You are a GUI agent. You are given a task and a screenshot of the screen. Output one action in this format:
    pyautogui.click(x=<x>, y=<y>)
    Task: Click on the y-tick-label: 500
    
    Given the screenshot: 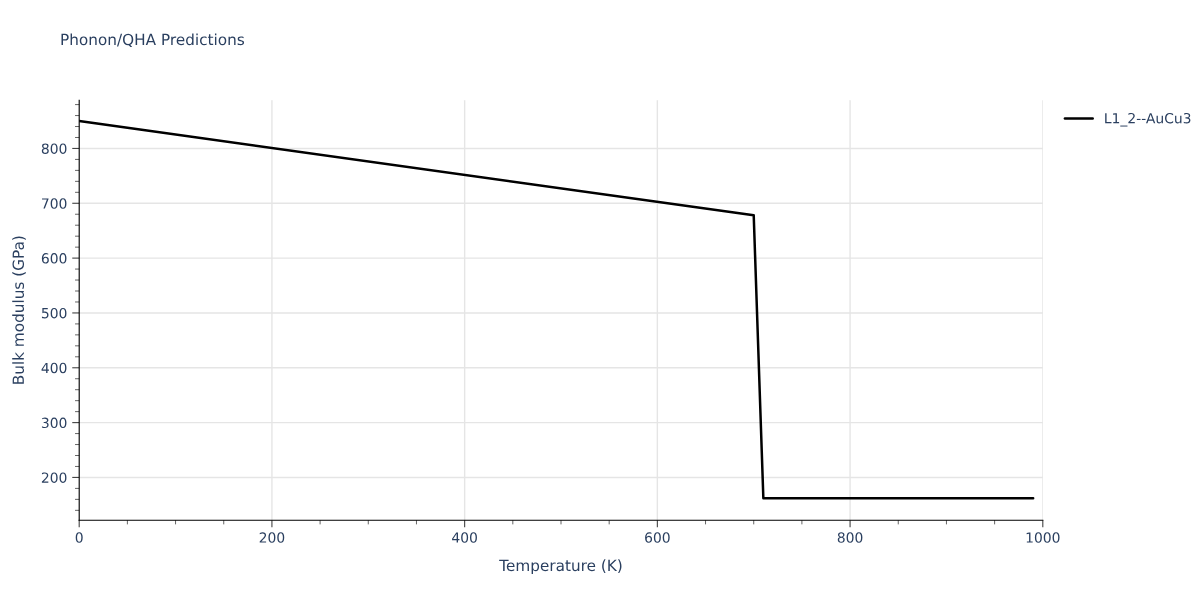 What is the action you would take?
    pyautogui.click(x=54, y=313)
    